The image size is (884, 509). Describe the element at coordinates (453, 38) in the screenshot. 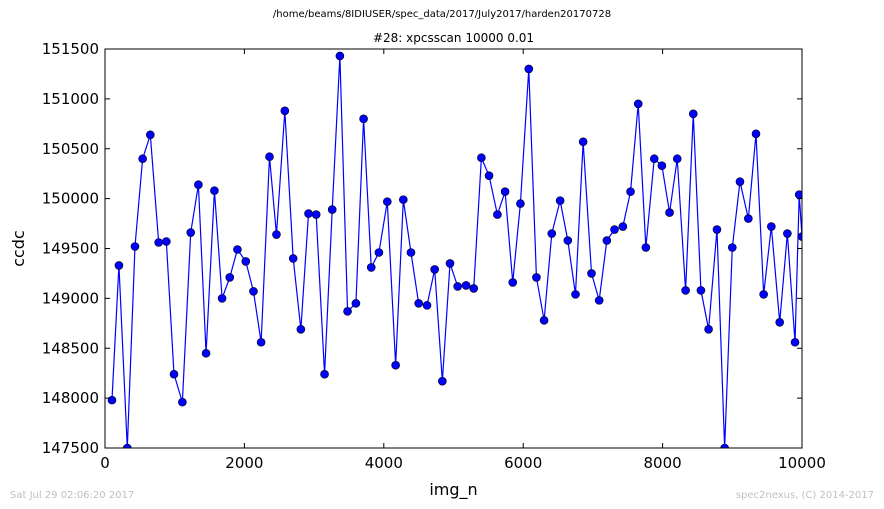

I see `chart-title: #28: xpcsscan 10000 0.01` at that location.